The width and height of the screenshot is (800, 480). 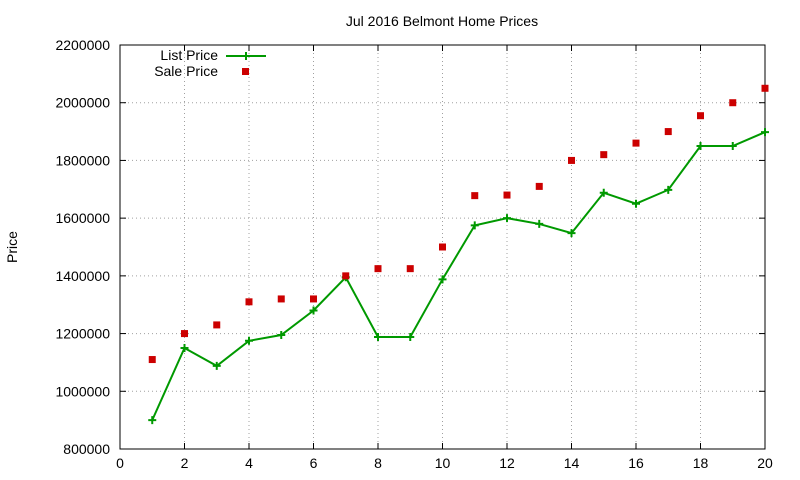 What do you see at coordinates (378, 463) in the screenshot?
I see `x-tick-label: 8` at bounding box center [378, 463].